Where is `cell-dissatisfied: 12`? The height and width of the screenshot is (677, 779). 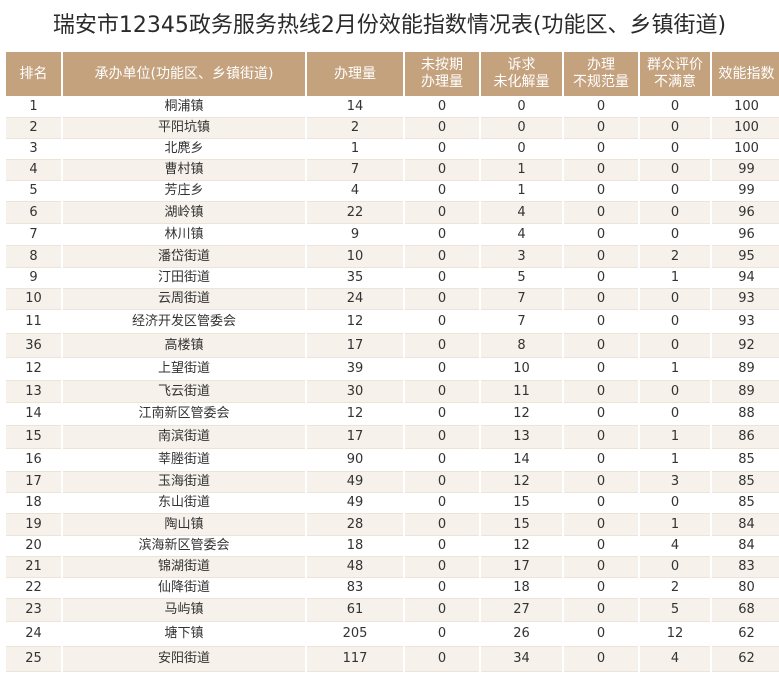 cell-dissatisfied: 12 is located at coordinates (675, 634).